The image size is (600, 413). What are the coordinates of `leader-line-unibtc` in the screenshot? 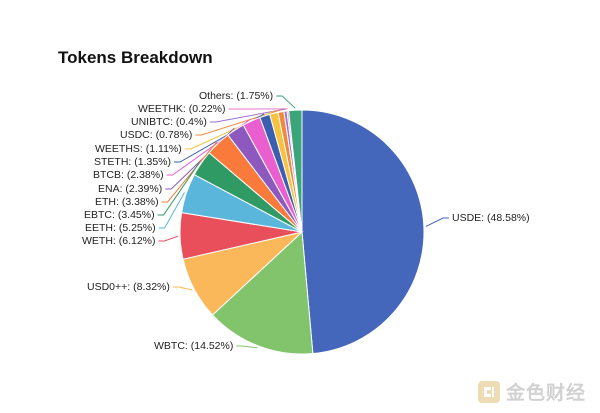 It's located at (247, 115).